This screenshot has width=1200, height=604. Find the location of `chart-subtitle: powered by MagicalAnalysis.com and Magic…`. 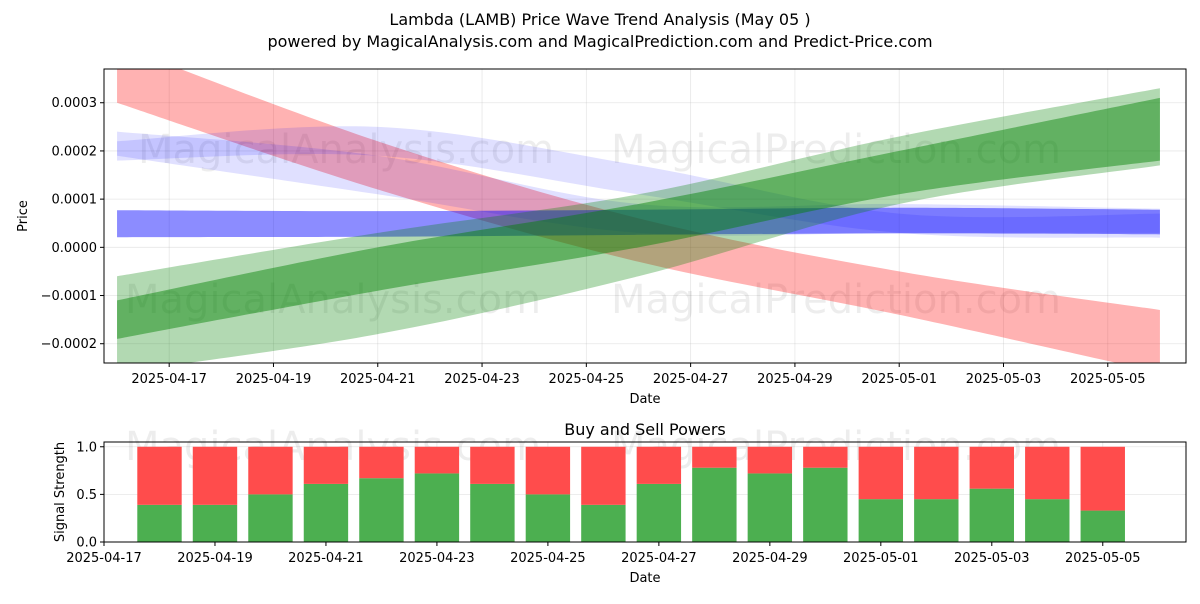

chart-subtitle: powered by MagicalAnalysis.com and Magic… is located at coordinates (599, 41).